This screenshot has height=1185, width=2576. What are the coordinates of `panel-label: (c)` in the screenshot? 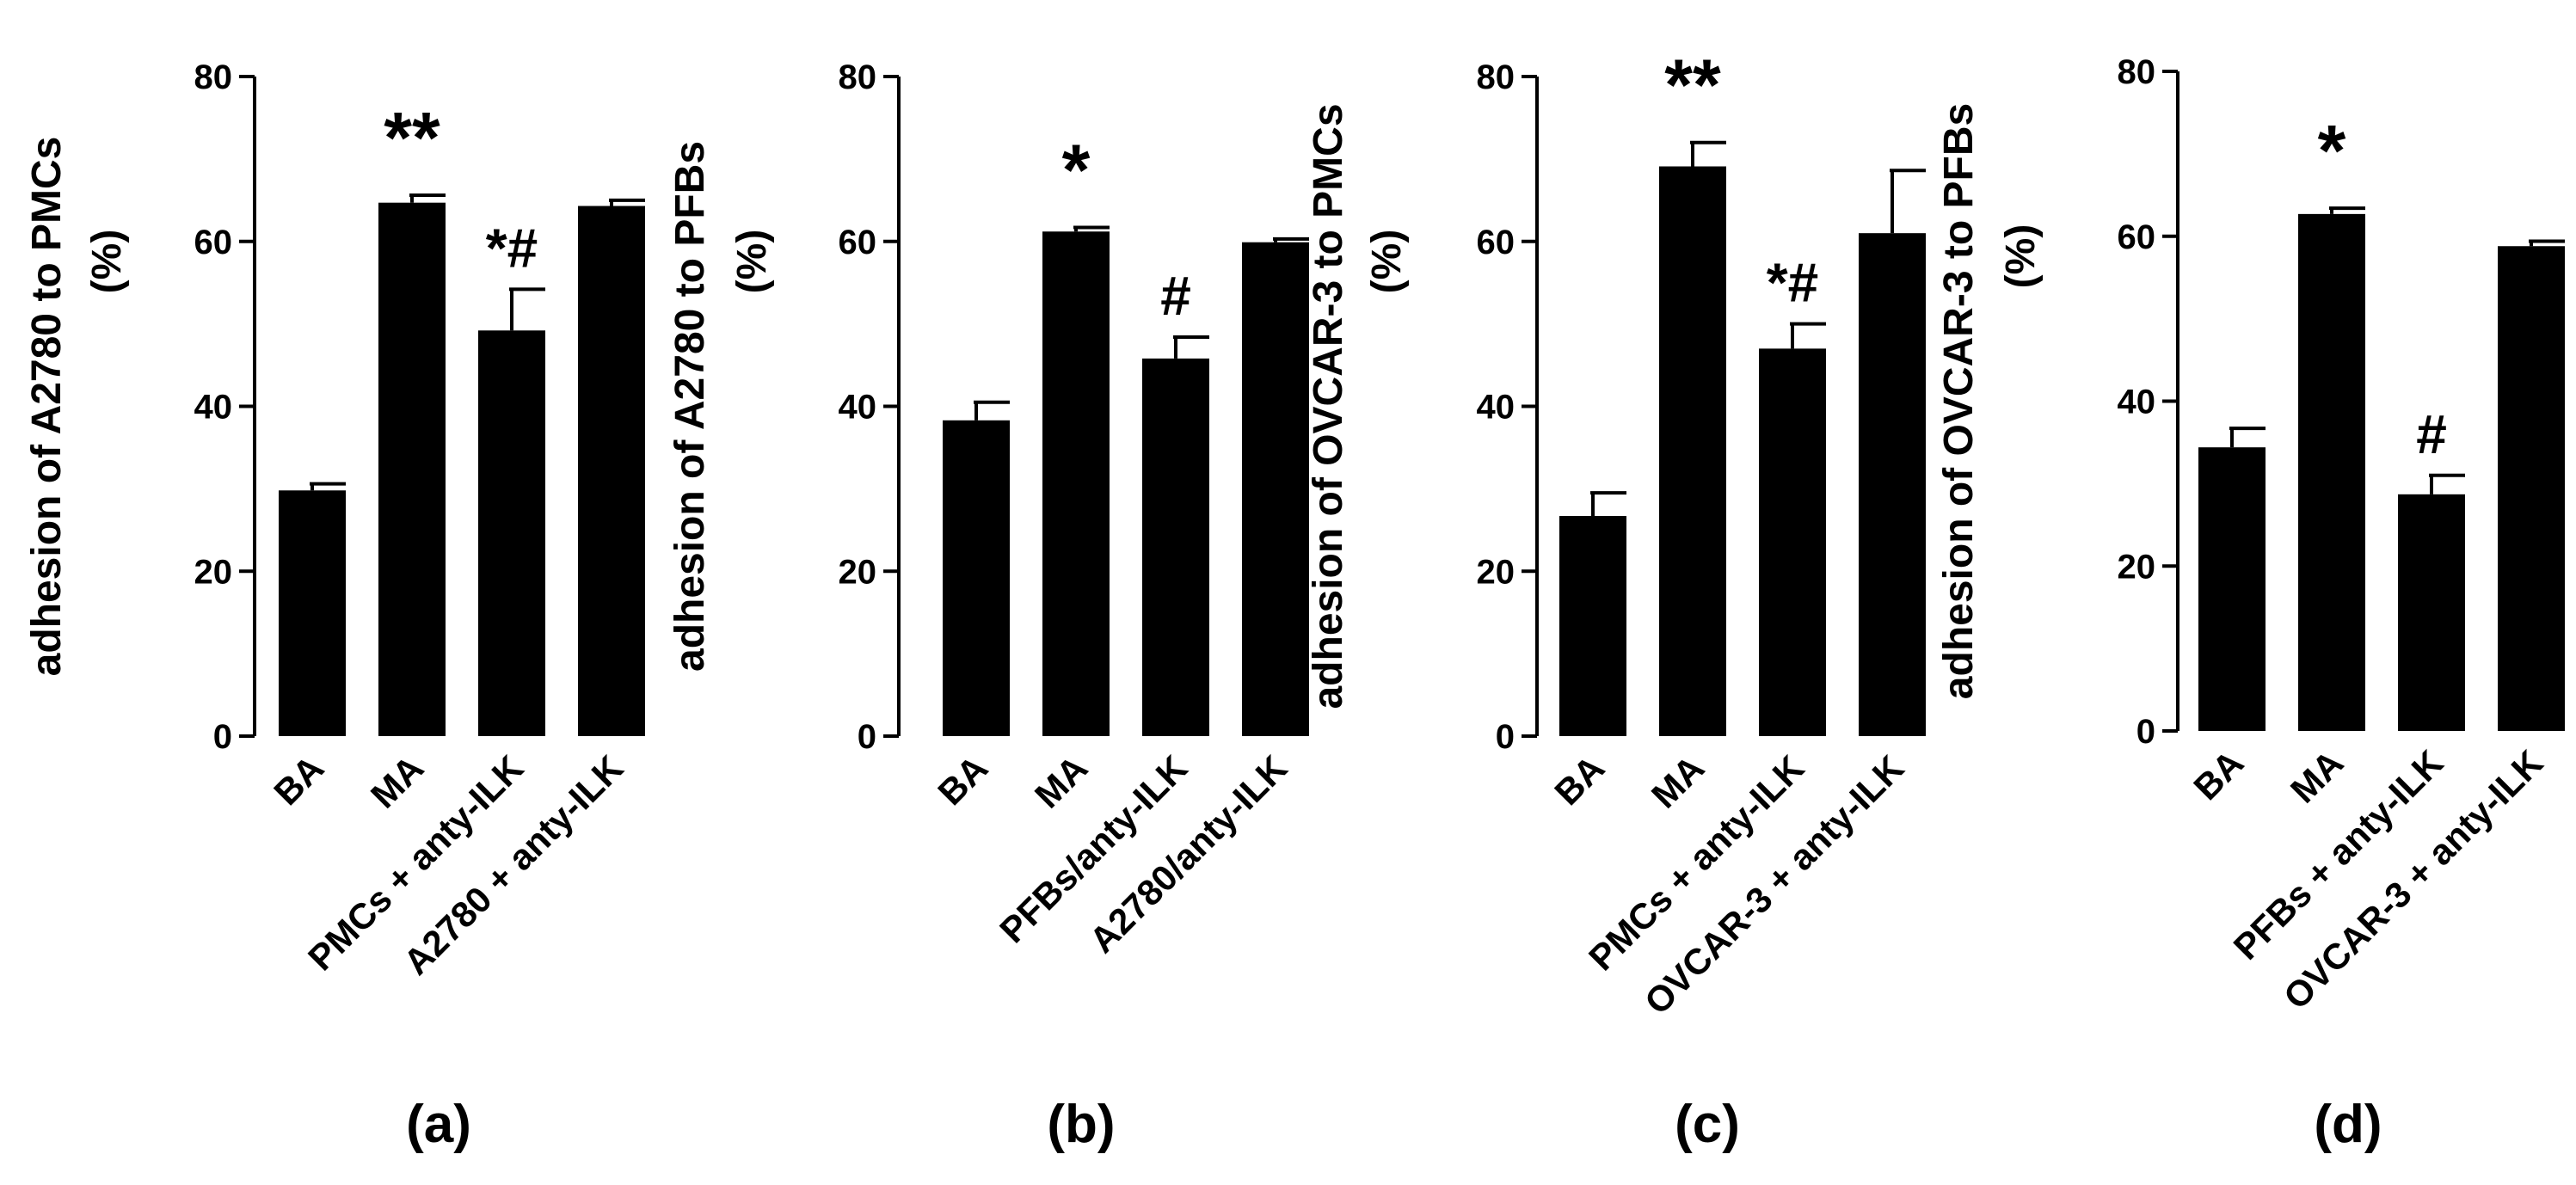 It's located at (1707, 1124).